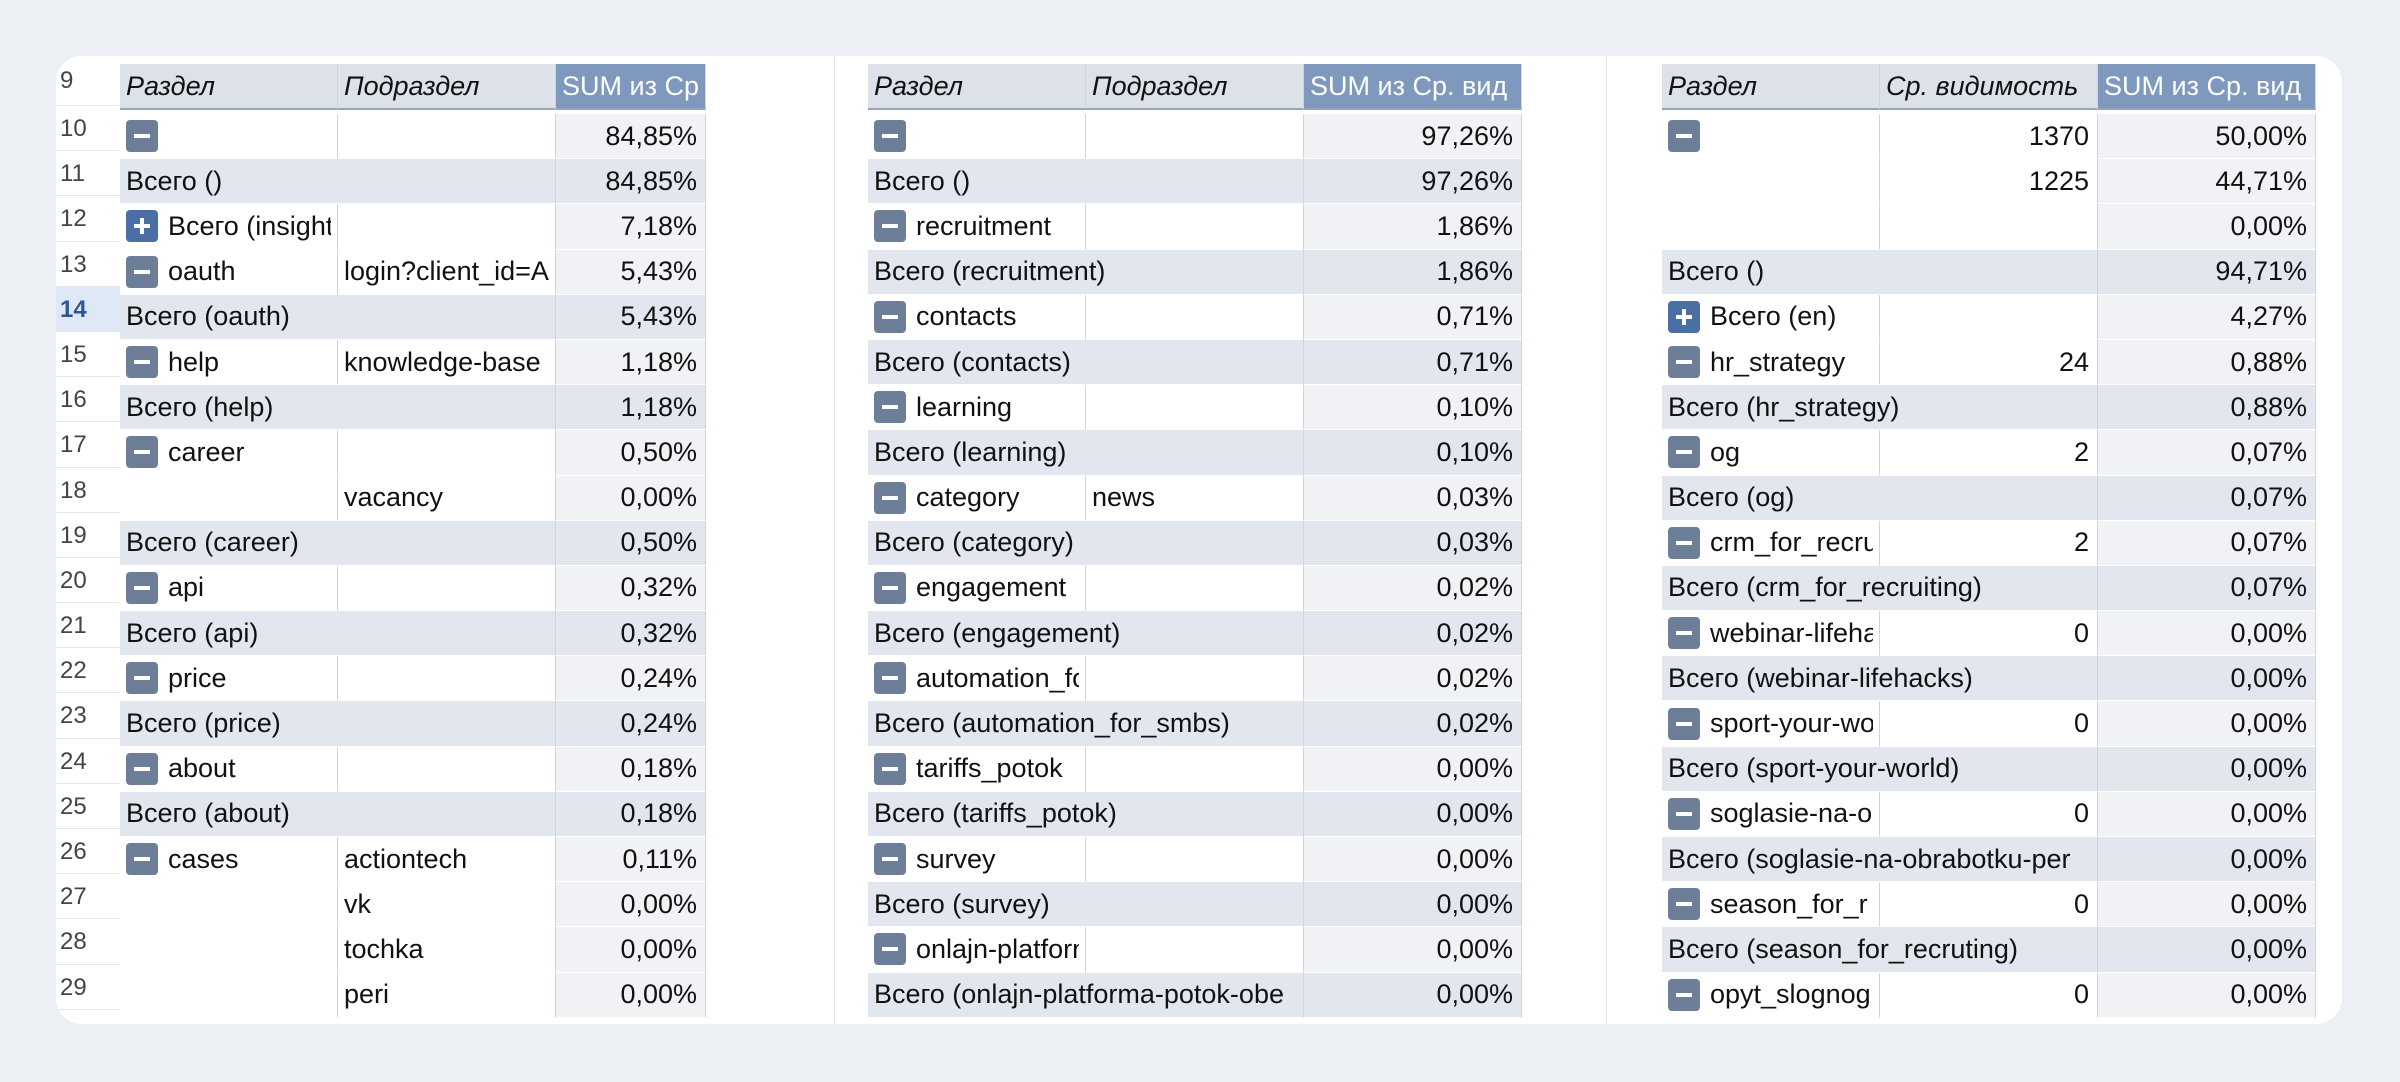 This screenshot has width=2400, height=1082. I want to click on subsection-cell: news, so click(1195, 498).